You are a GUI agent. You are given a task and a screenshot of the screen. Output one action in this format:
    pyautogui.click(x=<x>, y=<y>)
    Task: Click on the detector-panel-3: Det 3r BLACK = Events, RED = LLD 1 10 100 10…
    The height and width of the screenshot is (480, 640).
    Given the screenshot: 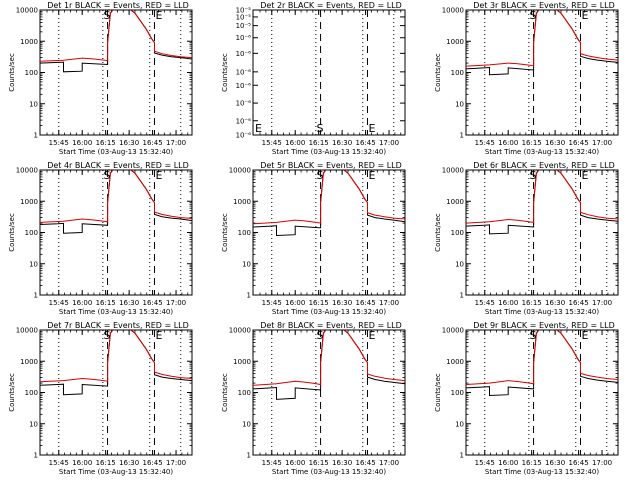 What is the action you would take?
    pyautogui.click(x=526, y=78)
    